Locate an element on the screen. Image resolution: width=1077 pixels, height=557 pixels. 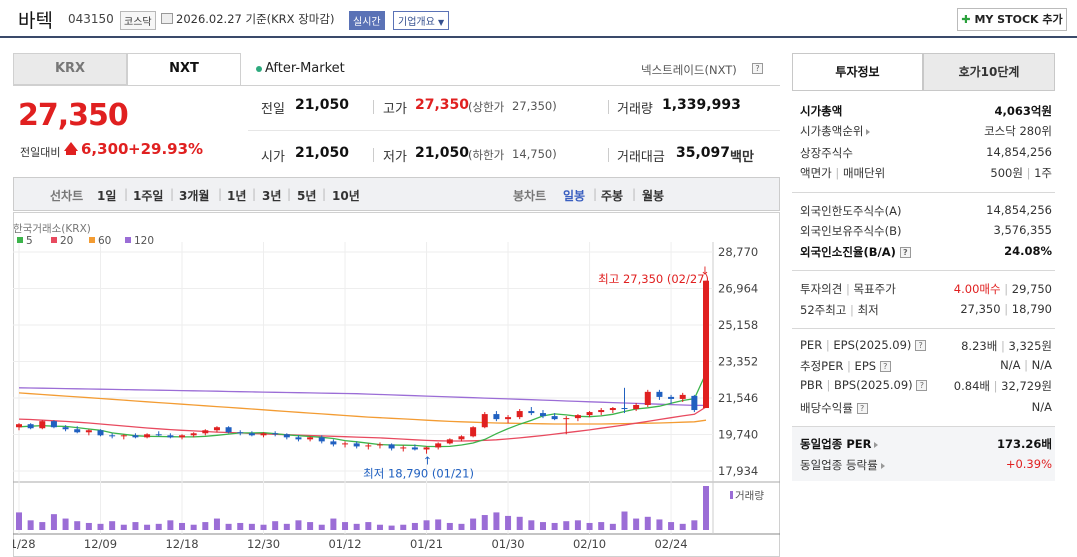
period-3y: 3년 is located at coordinates (272, 196).